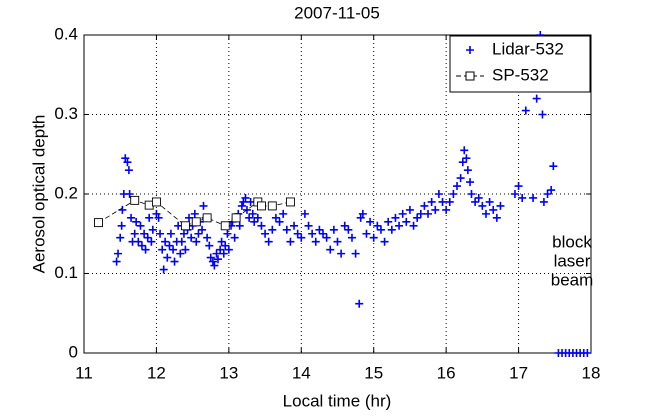 This screenshot has width=654, height=420. What do you see at coordinates (337, 400) in the screenshot?
I see `x-axis-label: Local time (hr)` at bounding box center [337, 400].